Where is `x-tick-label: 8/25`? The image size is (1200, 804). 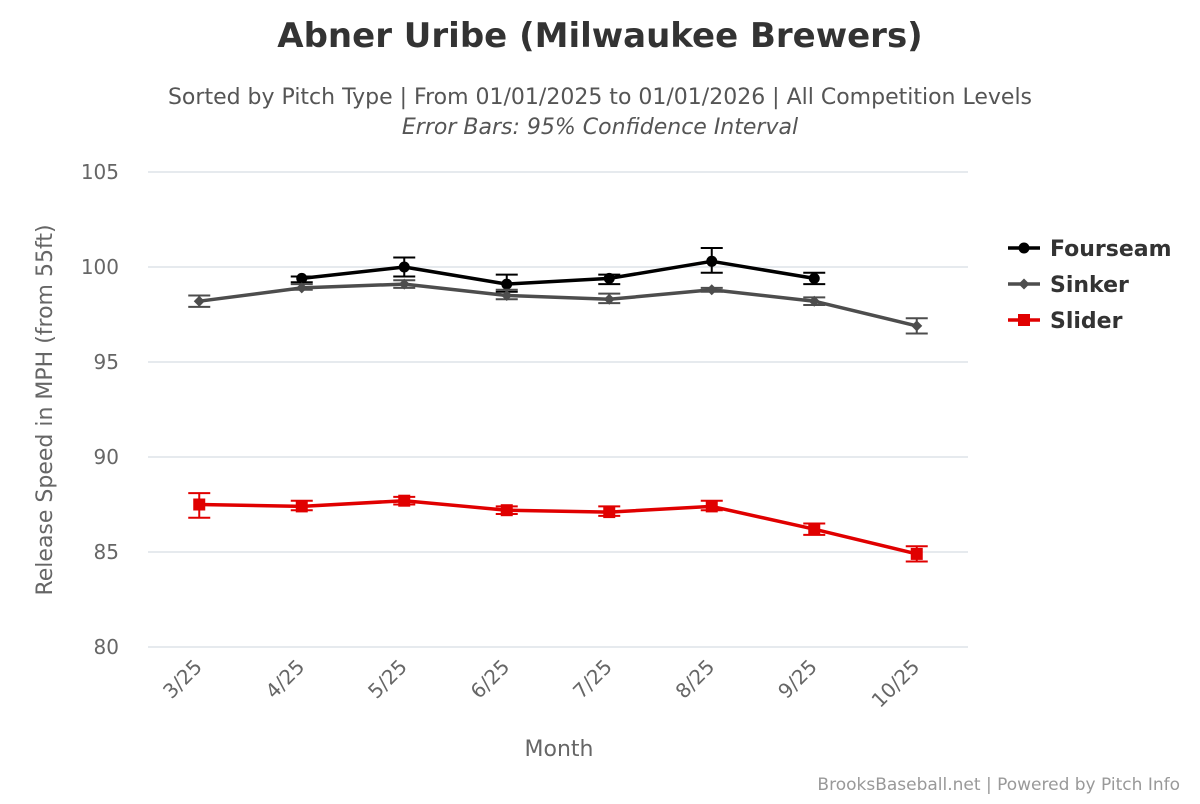
x-tick-label: 8/25 is located at coordinates (695, 679).